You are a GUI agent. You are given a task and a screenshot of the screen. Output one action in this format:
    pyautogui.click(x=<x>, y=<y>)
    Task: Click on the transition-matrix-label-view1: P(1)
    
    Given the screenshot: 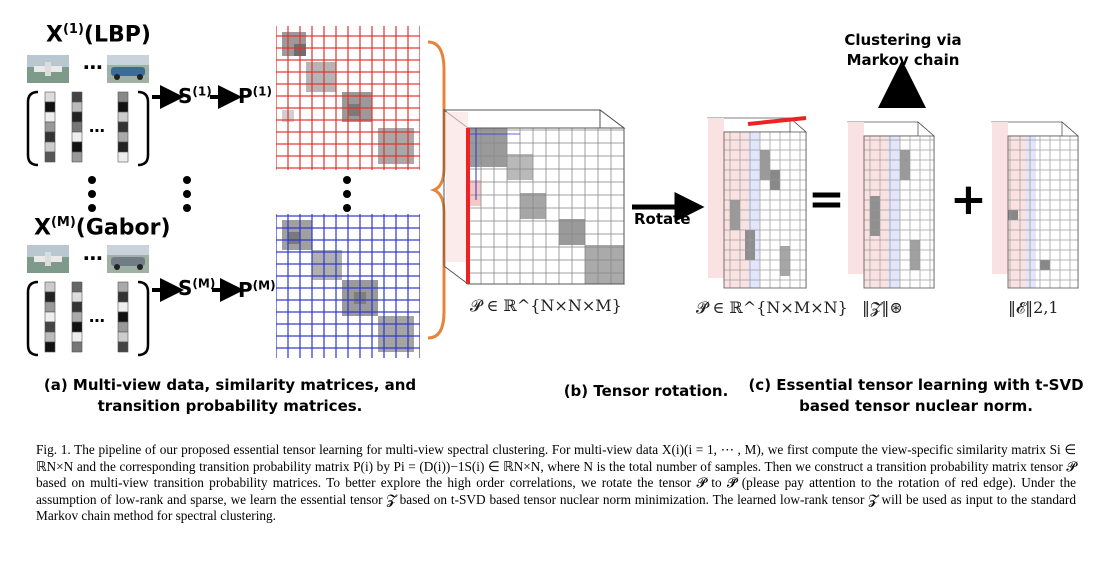 What is the action you would take?
    pyautogui.click(x=255, y=96)
    